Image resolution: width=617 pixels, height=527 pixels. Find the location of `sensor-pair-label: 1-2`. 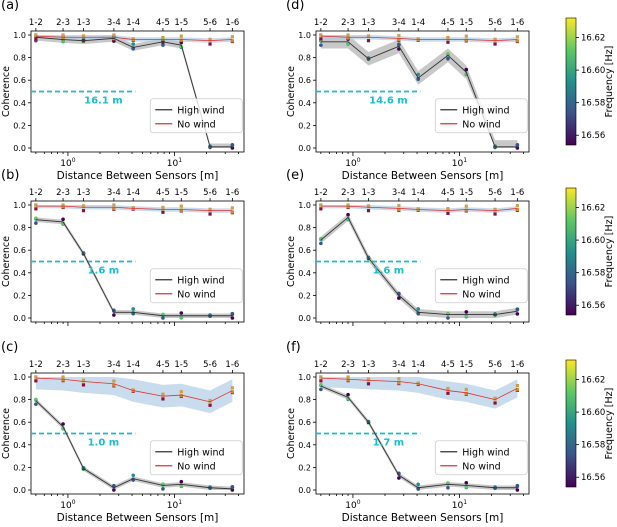

sensor-pair-label: 1-2 is located at coordinates (321, 365).